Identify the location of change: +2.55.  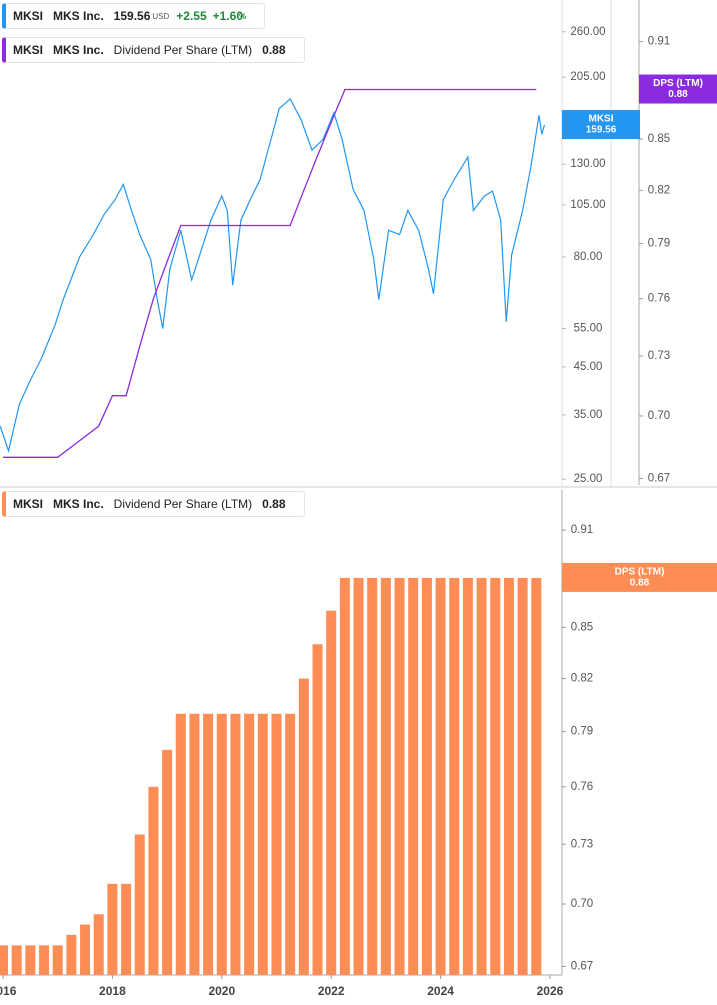
(191, 16).